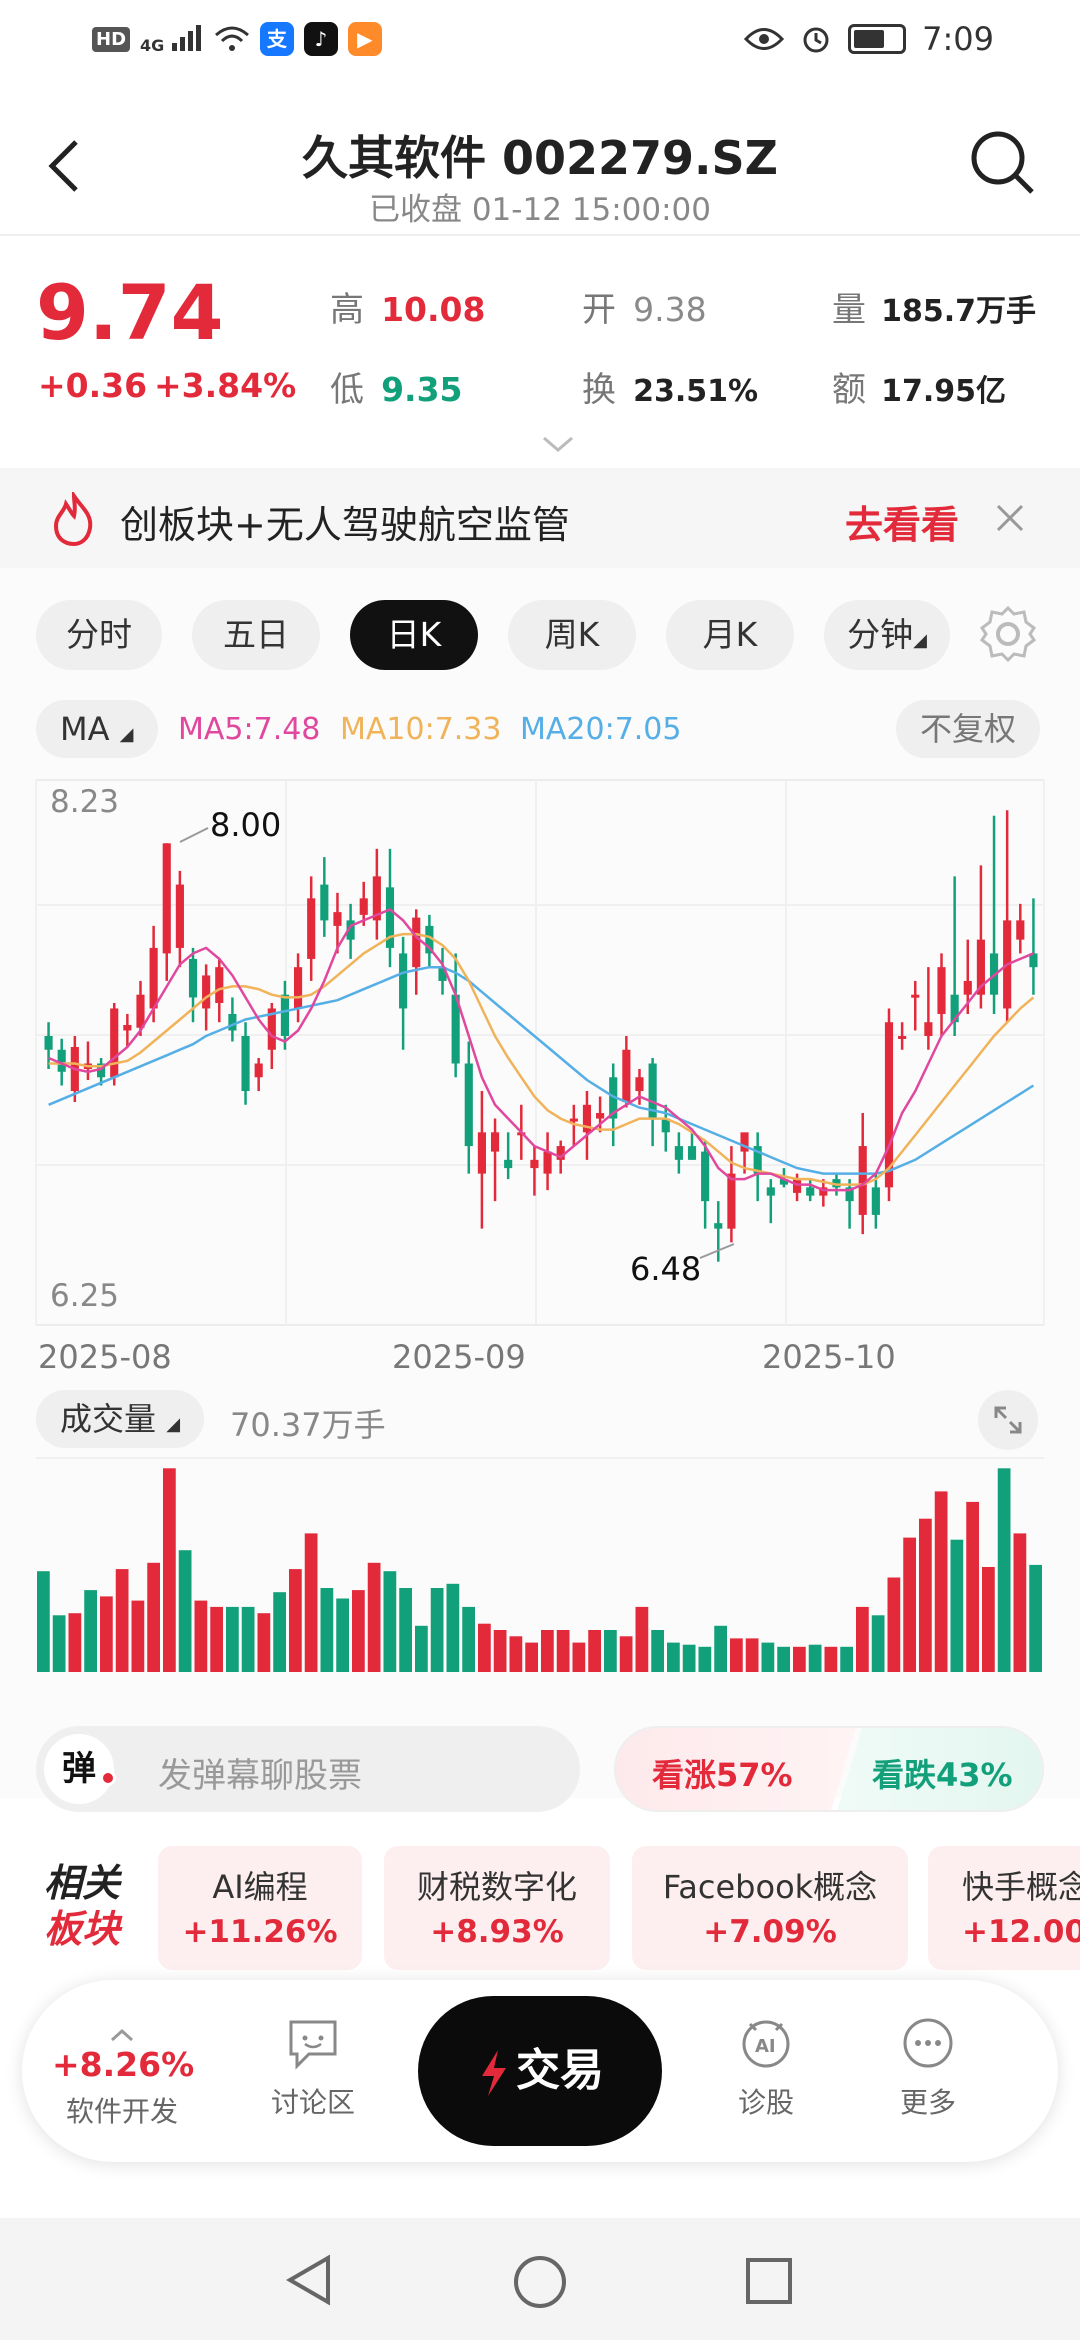 This screenshot has height=2340, width=1080. Describe the element at coordinates (309, 2280) in the screenshot. I see `system-back-icon` at that location.